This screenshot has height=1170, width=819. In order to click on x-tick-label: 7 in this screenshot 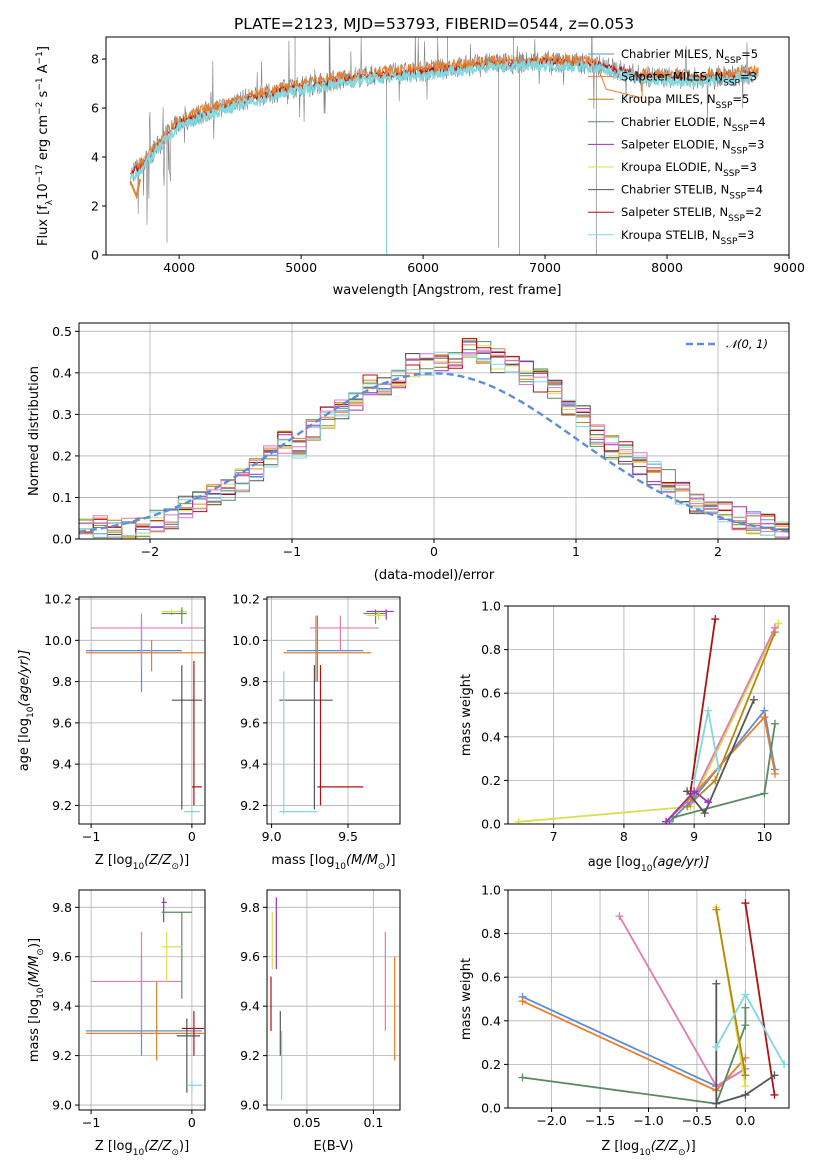, I will do `click(554, 836)`.